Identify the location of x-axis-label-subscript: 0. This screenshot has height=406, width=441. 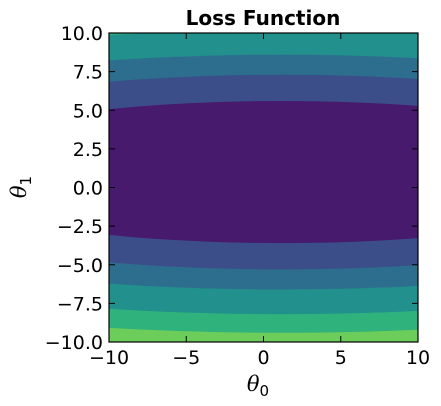
(265, 391).